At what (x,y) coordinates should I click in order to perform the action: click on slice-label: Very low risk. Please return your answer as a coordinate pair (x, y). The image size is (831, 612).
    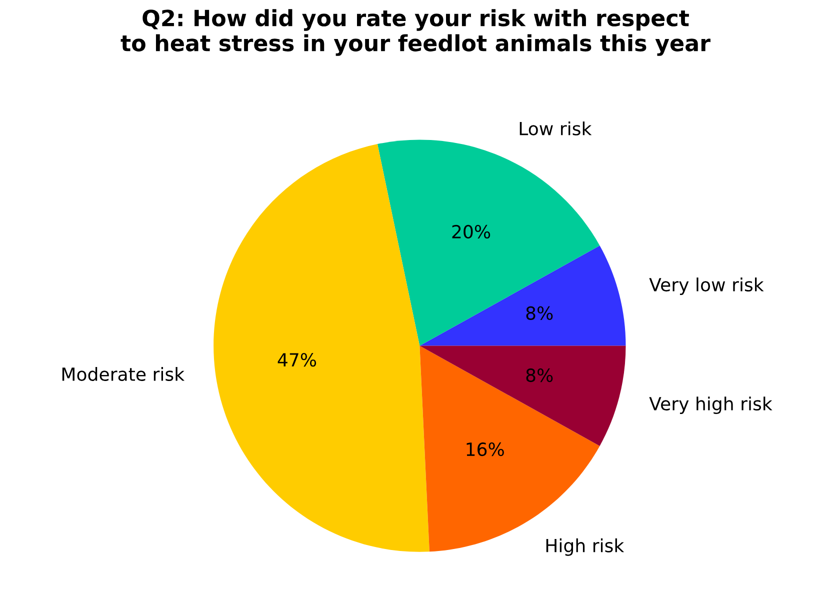
    Looking at the image, I should click on (706, 286).